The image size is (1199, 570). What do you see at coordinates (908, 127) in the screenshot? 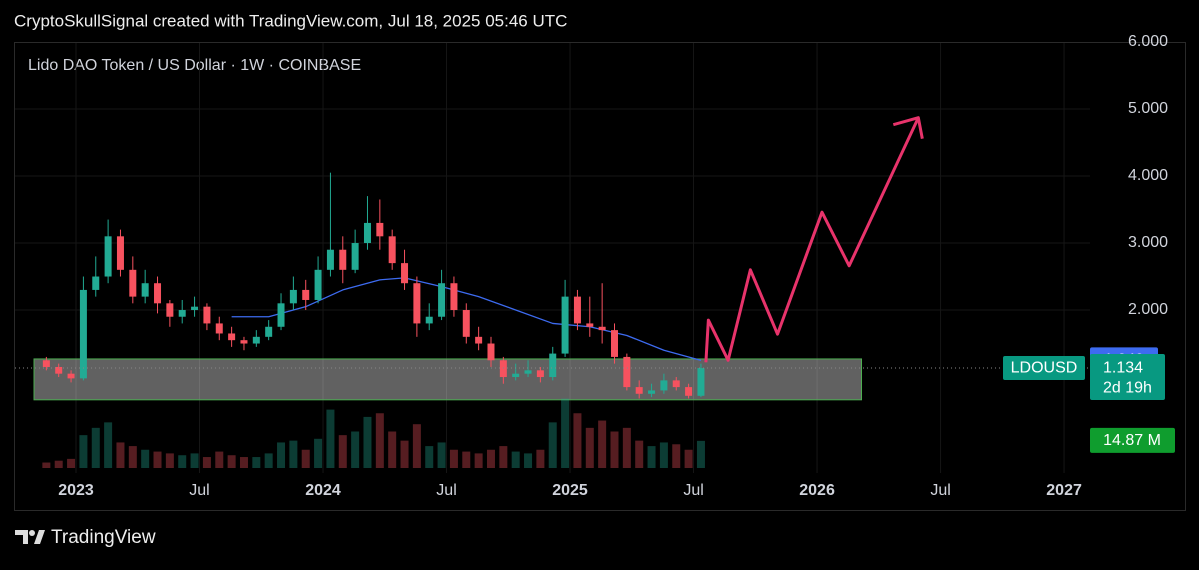
I see `forecast-arrowhead` at bounding box center [908, 127].